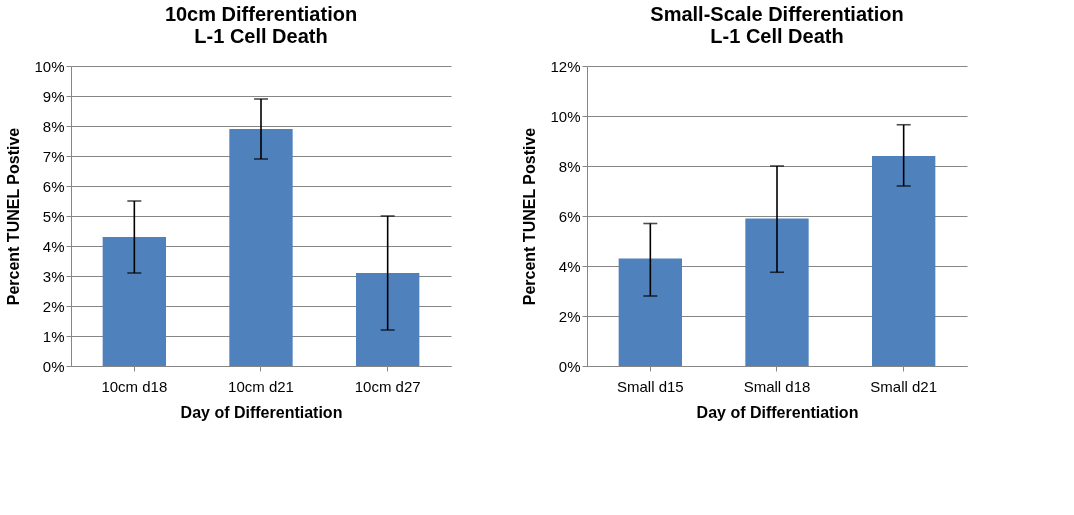 This screenshot has width=1074, height=515. Describe the element at coordinates (53, 216) in the screenshot. I see `y-tick-label: 5%` at that location.